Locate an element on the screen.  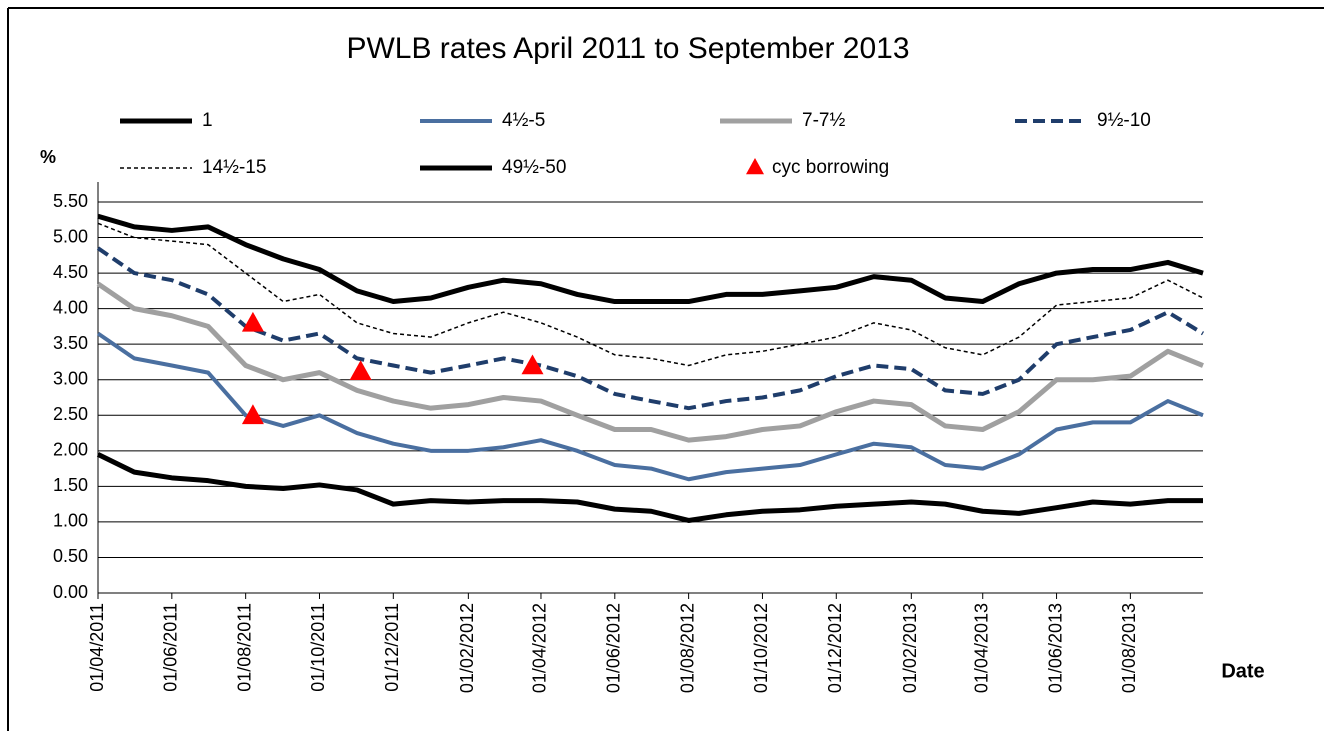
y-tick-label: 5.50 is located at coordinates (70, 201).